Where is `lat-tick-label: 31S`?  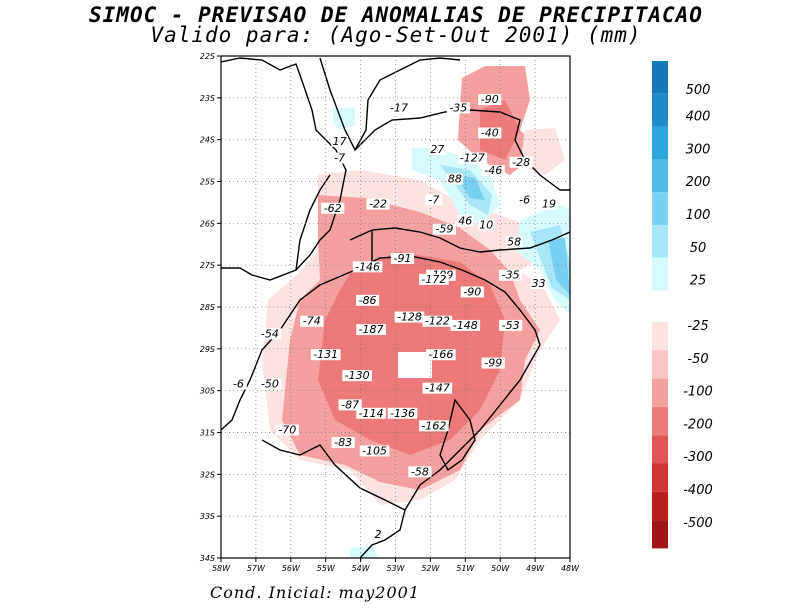 lat-tick-label: 31S is located at coordinates (207, 433).